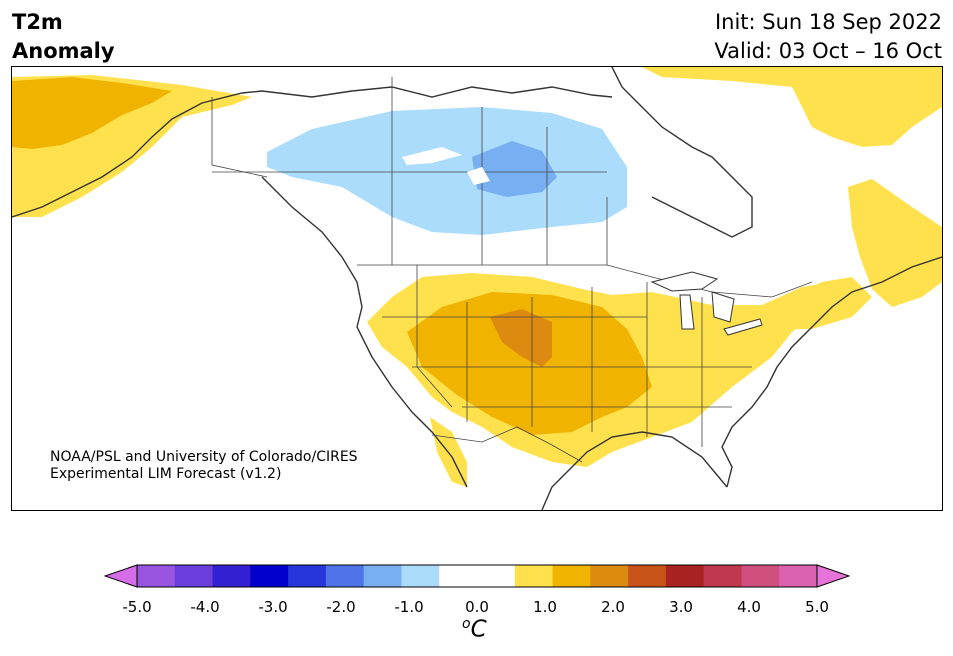  Describe the element at coordinates (613, 607) in the screenshot. I see `colorbar-tick-label: 2.0` at that location.